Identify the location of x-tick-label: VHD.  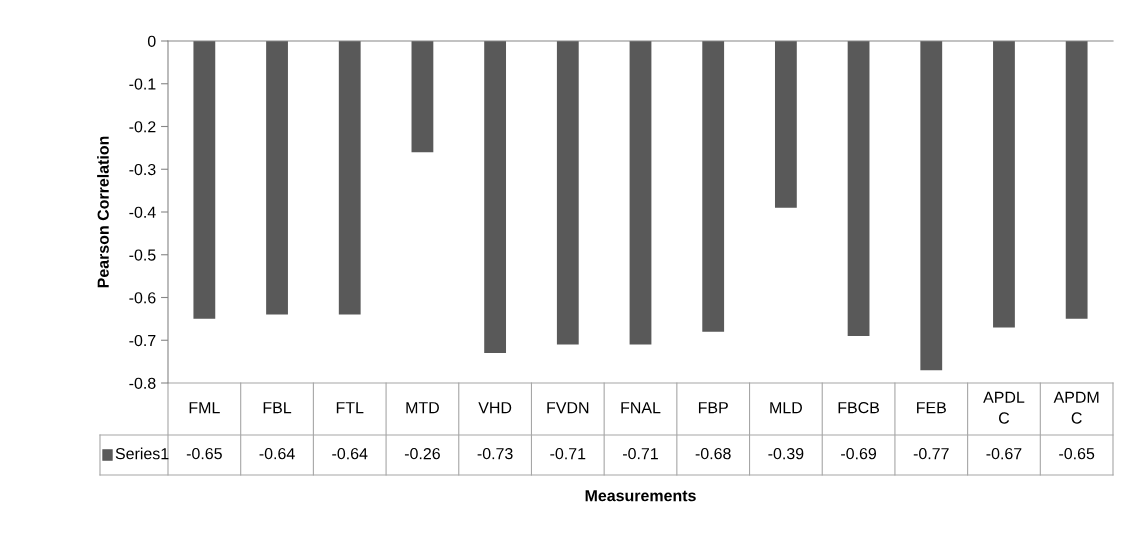
(495, 408).